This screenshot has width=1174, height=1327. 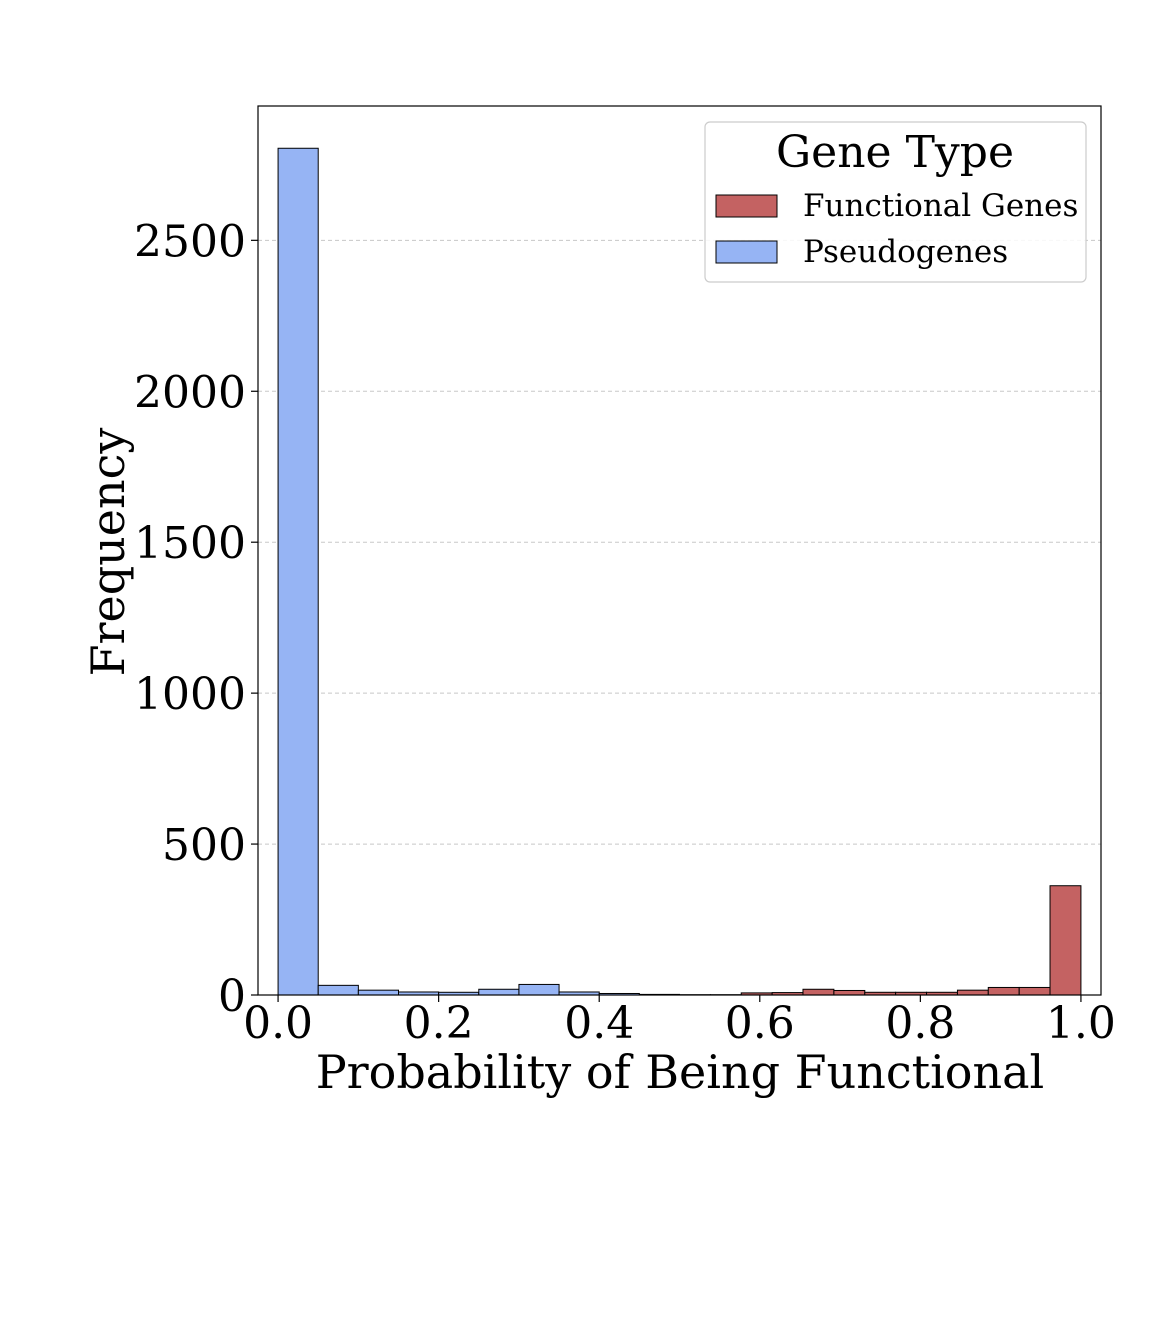 I want to click on y-tick-label: 2000, so click(x=190, y=392).